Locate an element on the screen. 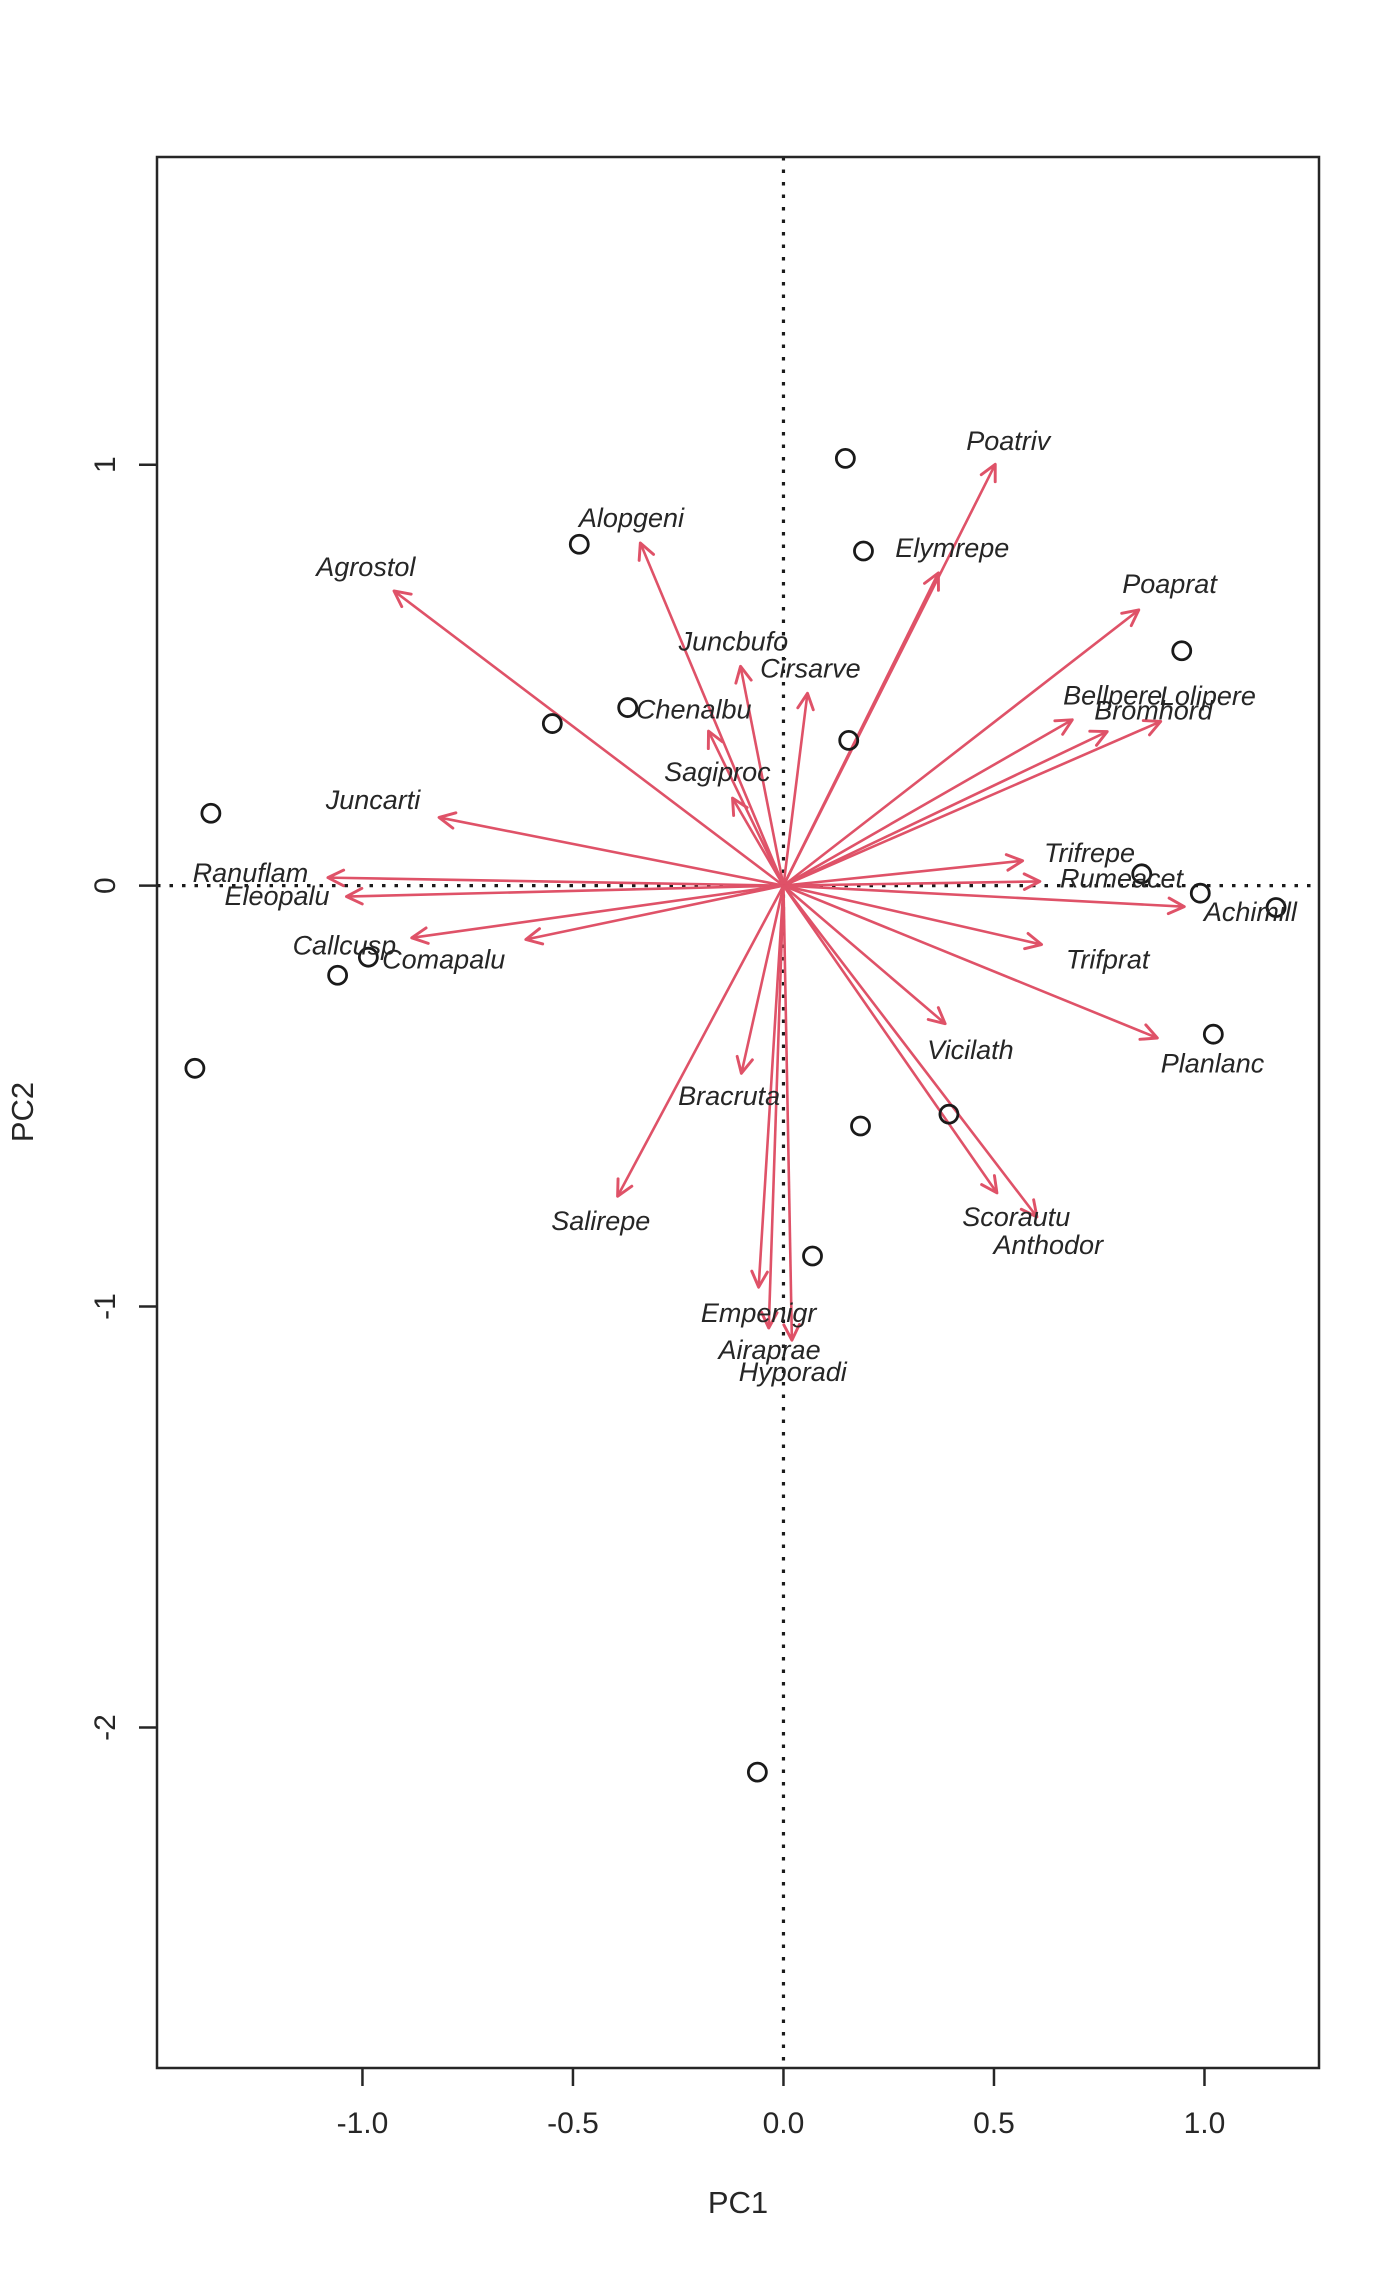 This screenshot has height=2271, width=1400. species-label-juncarti: Juncarti is located at coordinates (373, 800).